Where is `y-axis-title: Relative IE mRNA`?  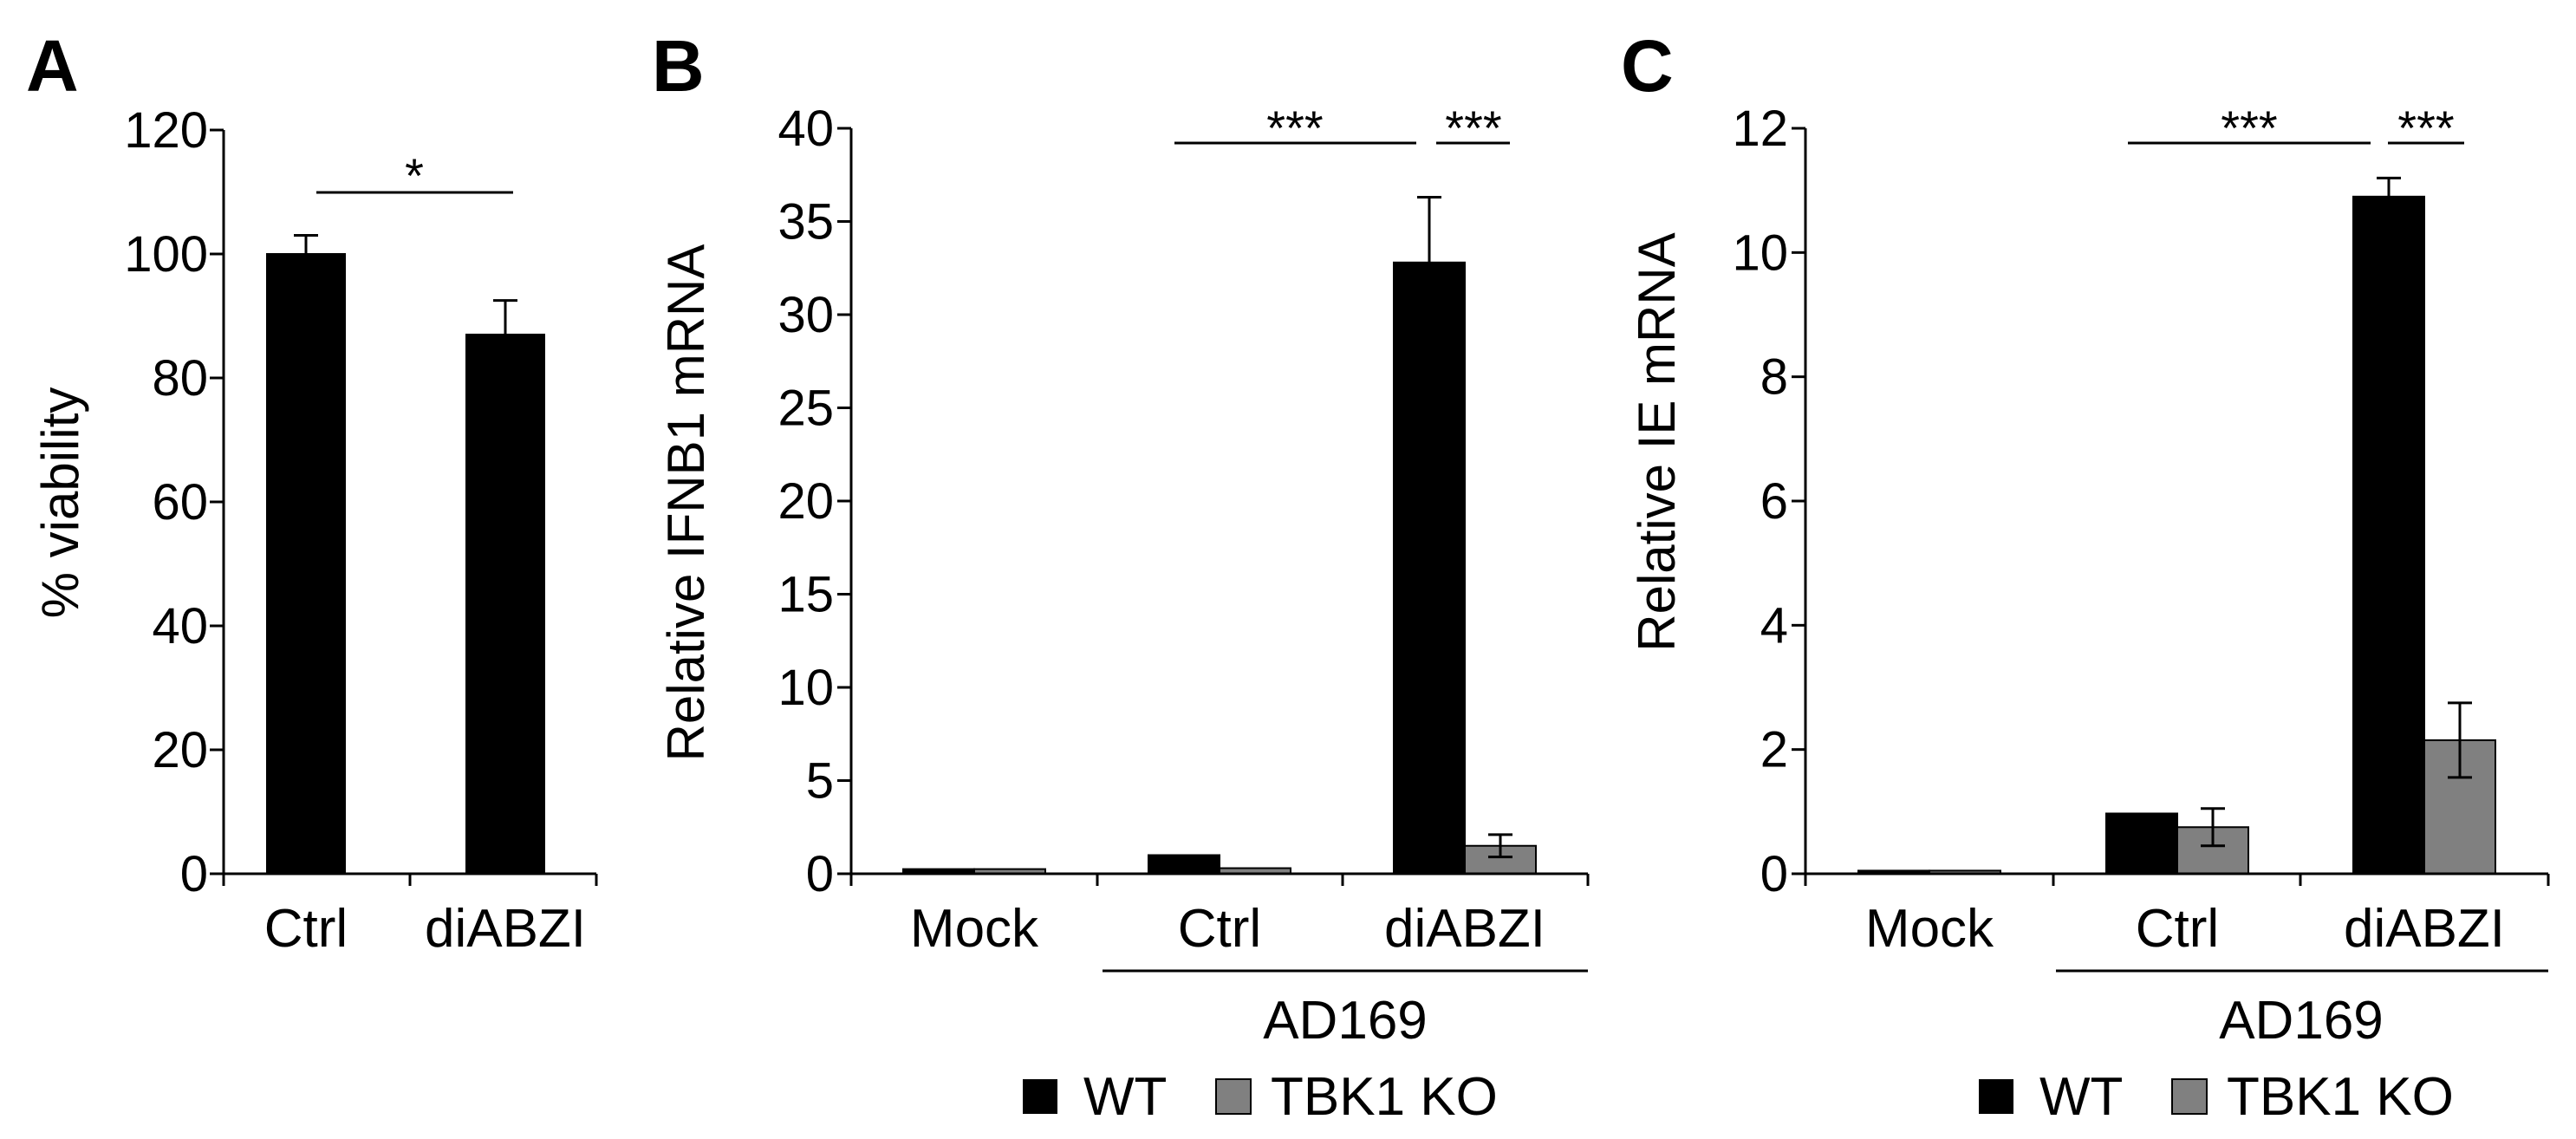
y-axis-title: Relative IE mRNA is located at coordinates (1657, 441).